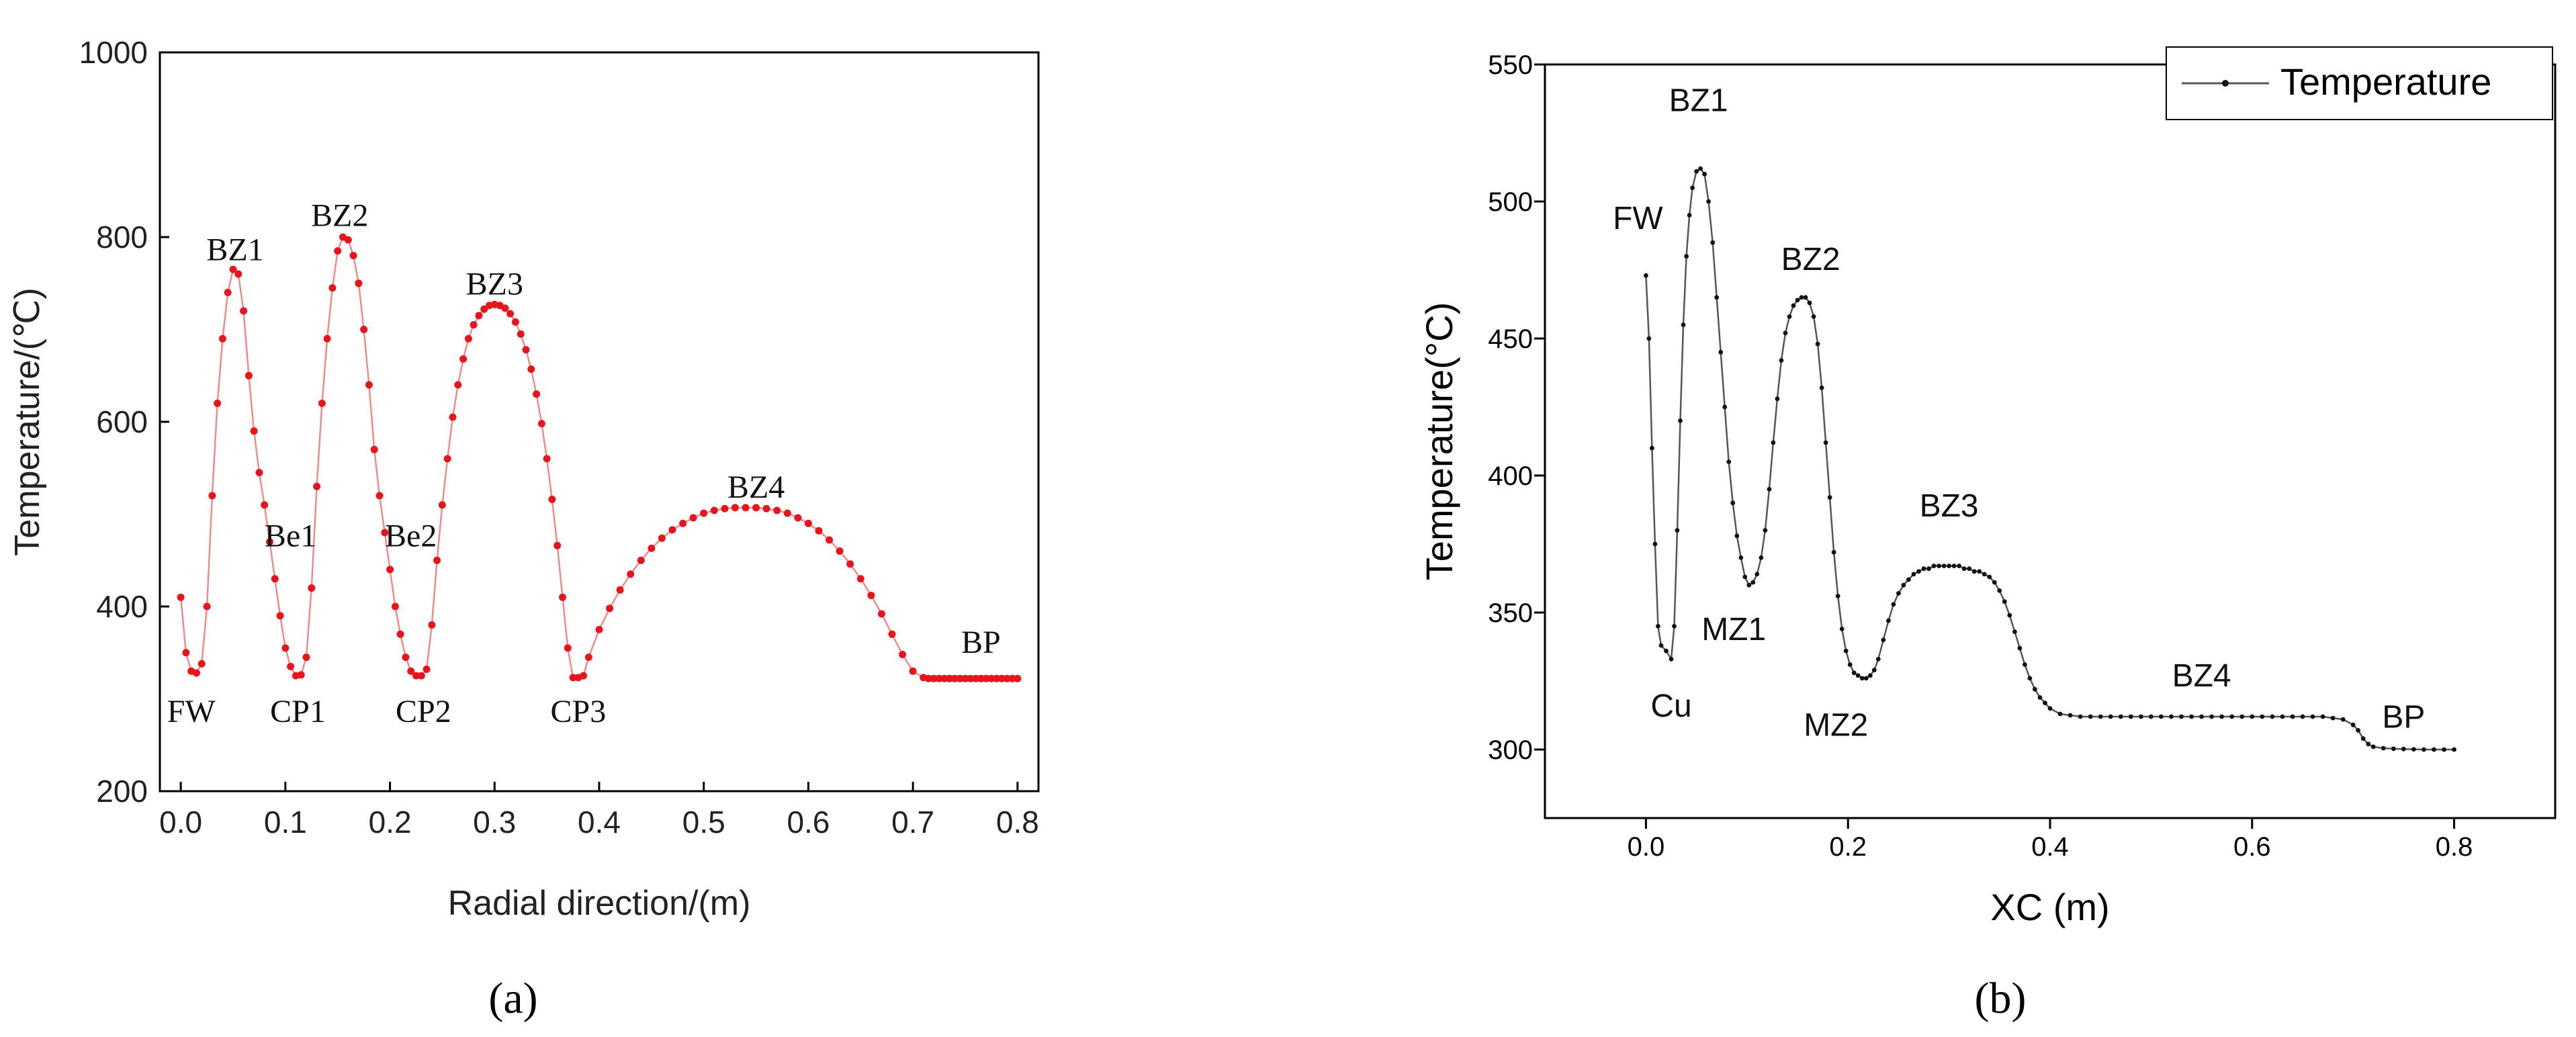 This screenshot has height=1037, width=2576. What do you see at coordinates (1511, 750) in the screenshot?
I see `y-tick-label-b: 300` at bounding box center [1511, 750].